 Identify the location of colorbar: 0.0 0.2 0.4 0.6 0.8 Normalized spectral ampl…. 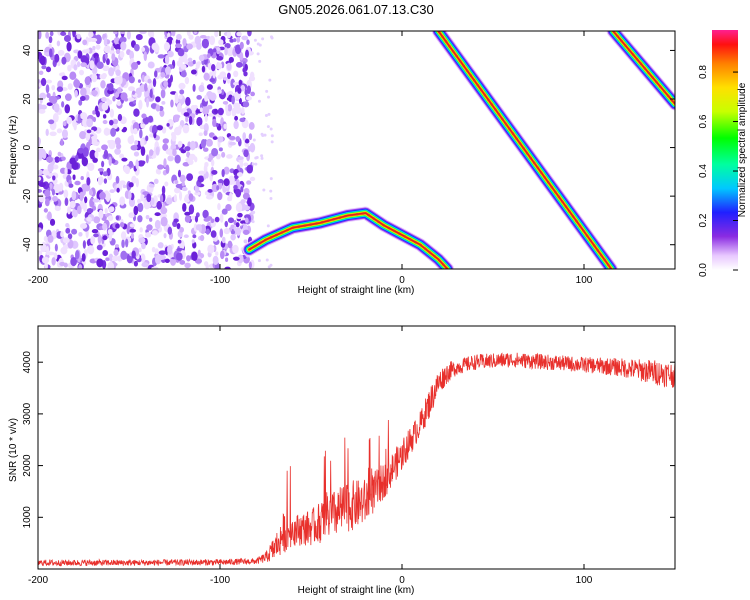
(723, 153).